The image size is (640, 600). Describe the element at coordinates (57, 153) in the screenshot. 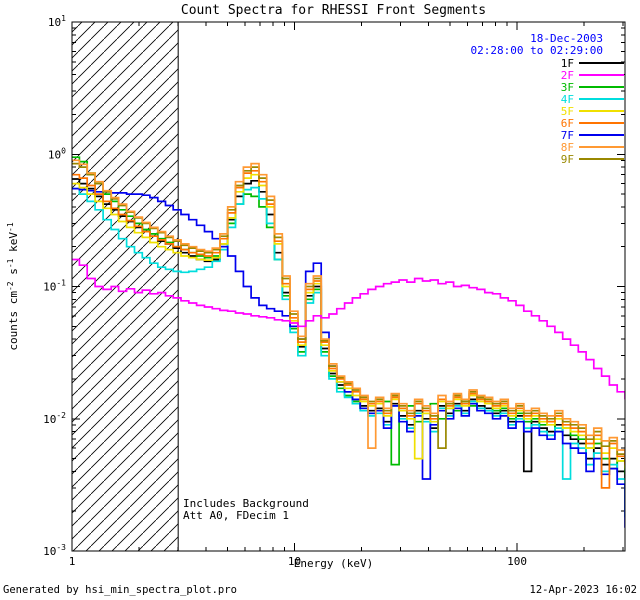

I see `y-tick-label: 10⁰` at that location.